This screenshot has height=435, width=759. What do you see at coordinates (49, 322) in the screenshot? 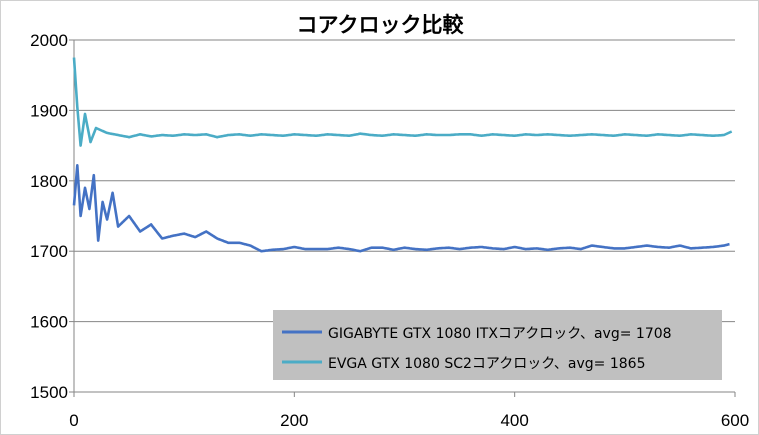
I see `y-tick-label-1600: 1600` at bounding box center [49, 322].